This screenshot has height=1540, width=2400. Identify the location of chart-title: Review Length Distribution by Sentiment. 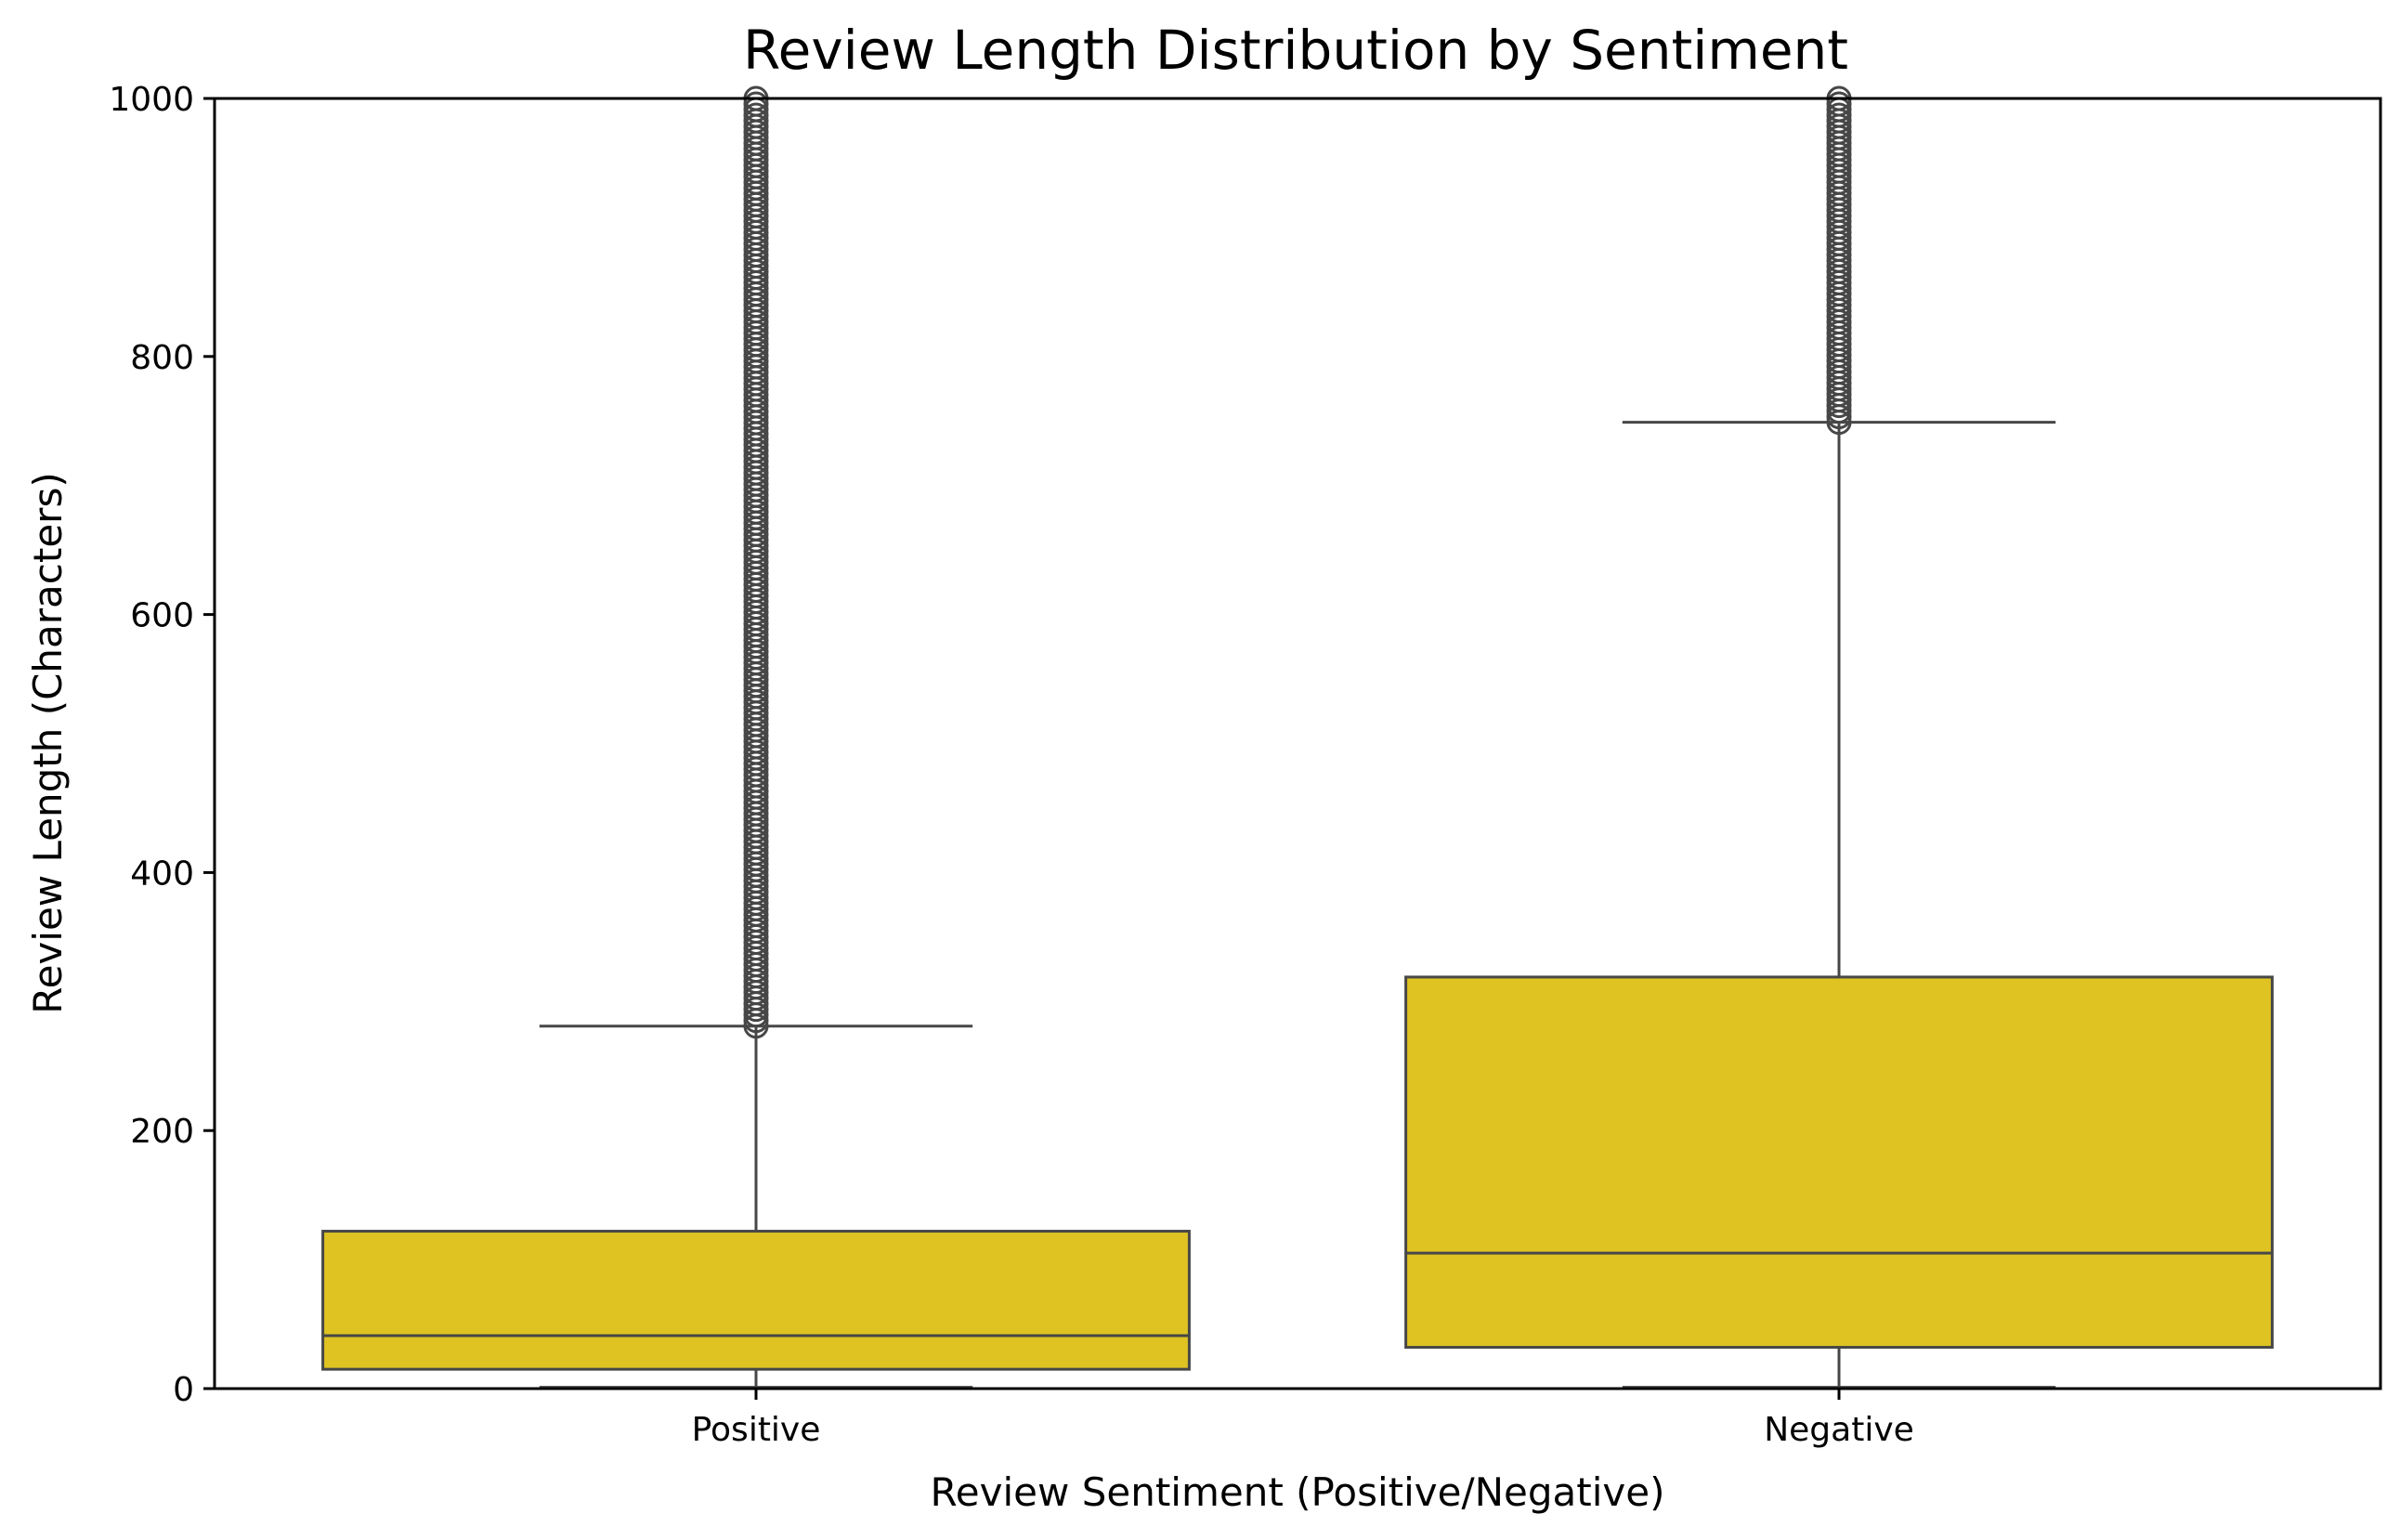
(1295, 50).